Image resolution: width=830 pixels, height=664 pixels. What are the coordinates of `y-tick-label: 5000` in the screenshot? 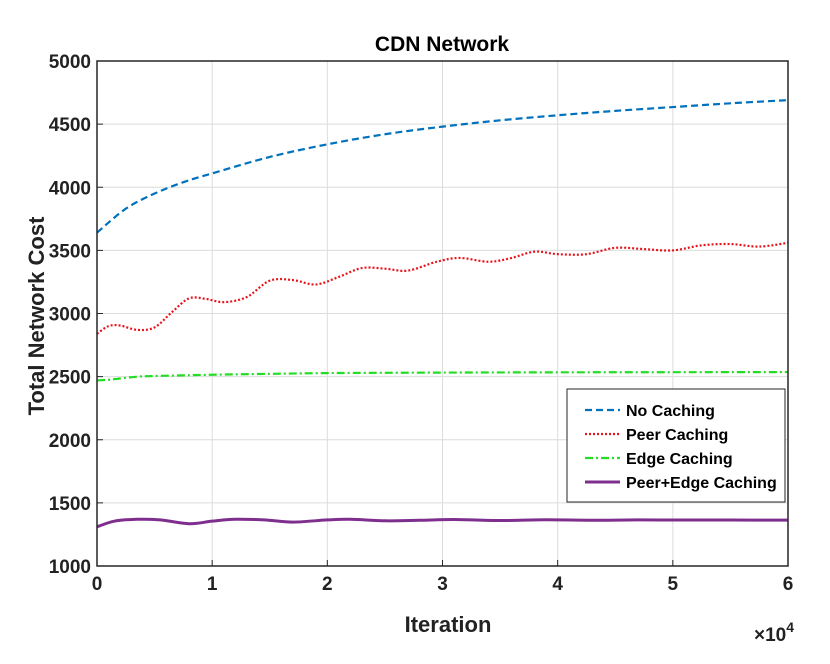 It's located at (70, 62).